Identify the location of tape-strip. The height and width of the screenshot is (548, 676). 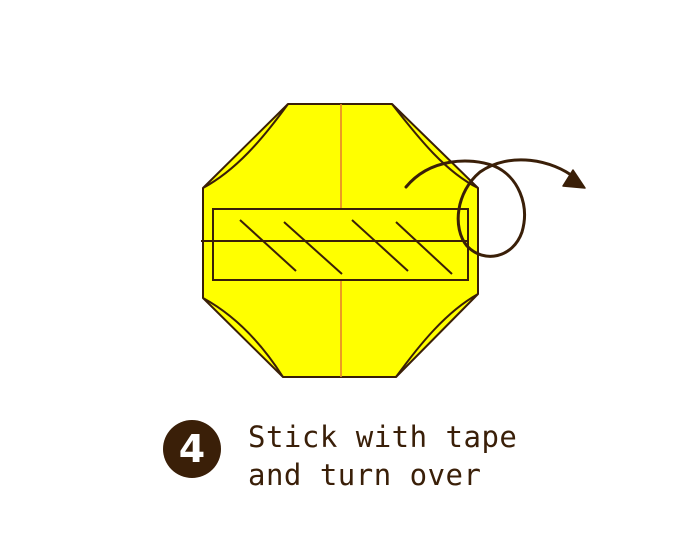
(335, 244).